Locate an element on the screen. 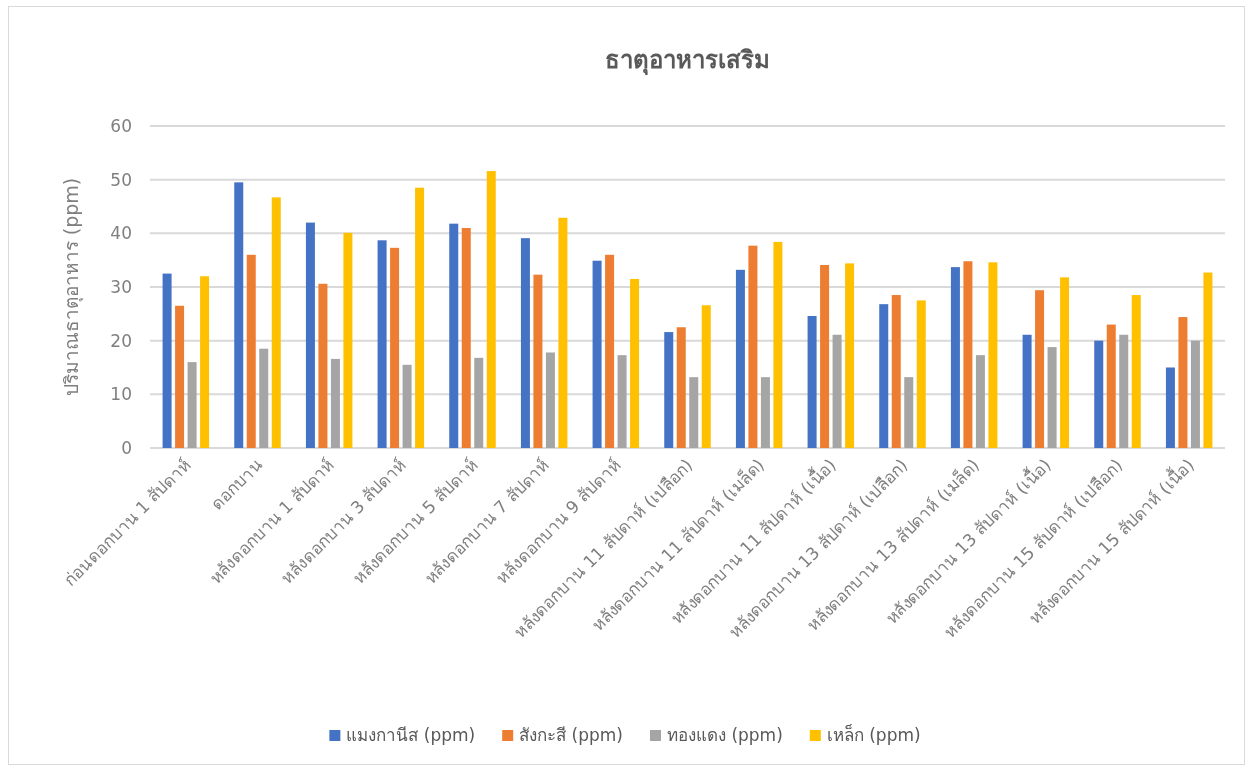  y-tick-label: 30 is located at coordinates (121, 287).